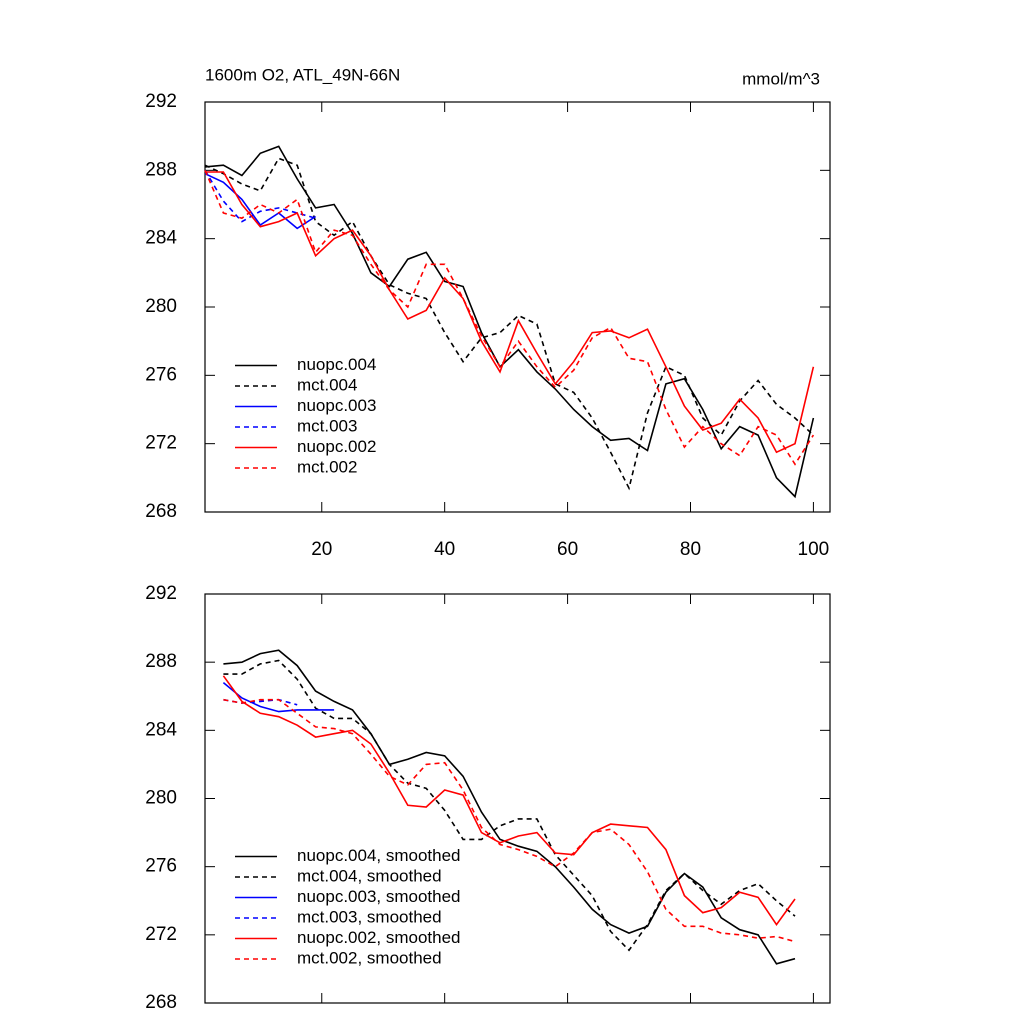 The height and width of the screenshot is (1024, 1024). I want to click on x-tick-label: 100, so click(814, 549).